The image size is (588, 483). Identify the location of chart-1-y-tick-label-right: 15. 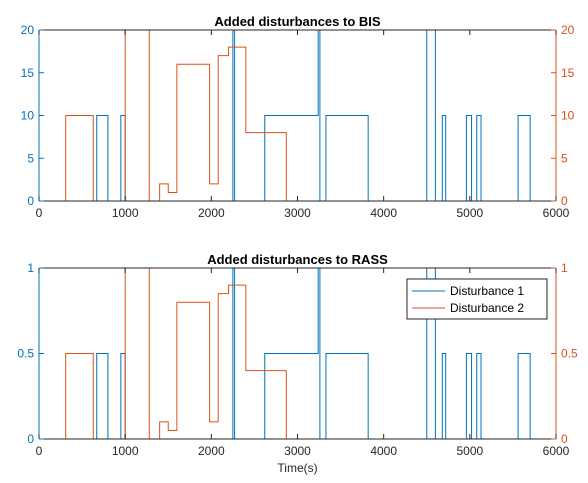
(568, 73).